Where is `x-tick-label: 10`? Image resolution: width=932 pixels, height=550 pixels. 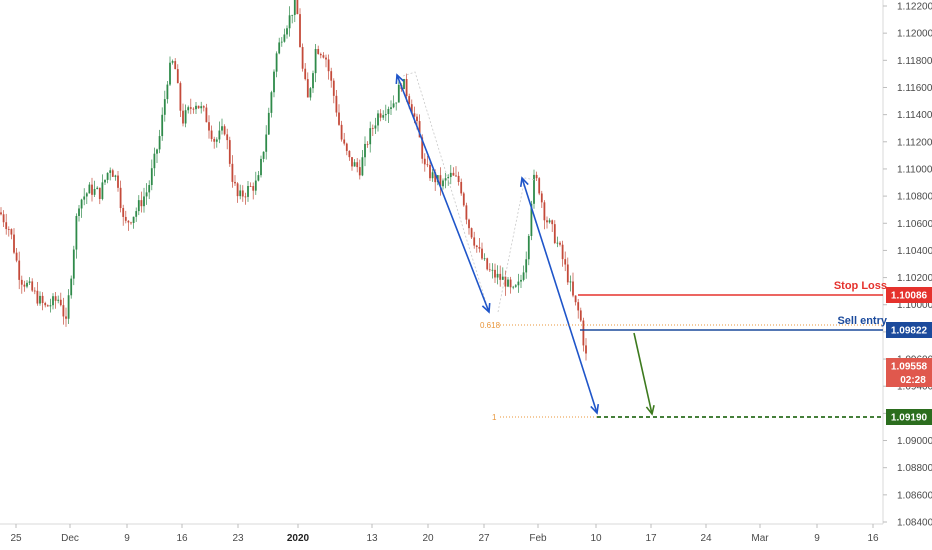
x-tick-label: 10 is located at coordinates (596, 538).